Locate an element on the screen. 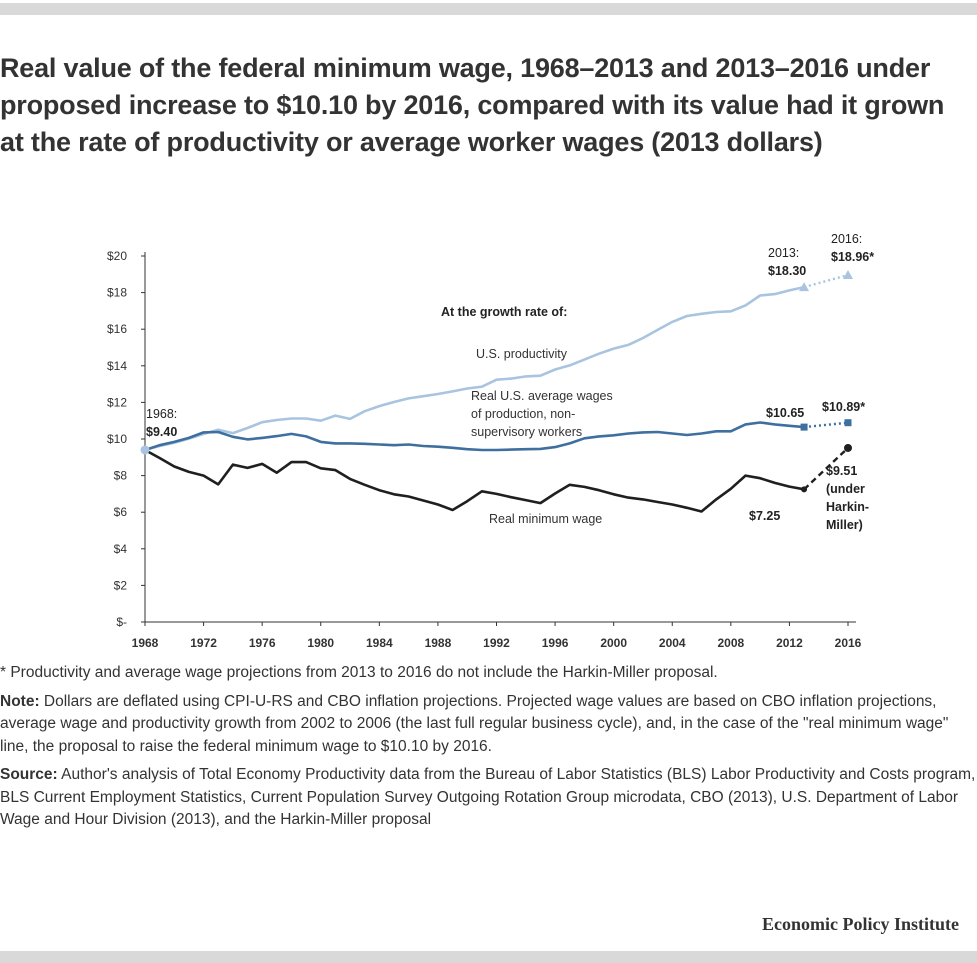 This screenshot has height=963, width=977. growth-rate-header: At the growth rate of: is located at coordinates (504, 312).